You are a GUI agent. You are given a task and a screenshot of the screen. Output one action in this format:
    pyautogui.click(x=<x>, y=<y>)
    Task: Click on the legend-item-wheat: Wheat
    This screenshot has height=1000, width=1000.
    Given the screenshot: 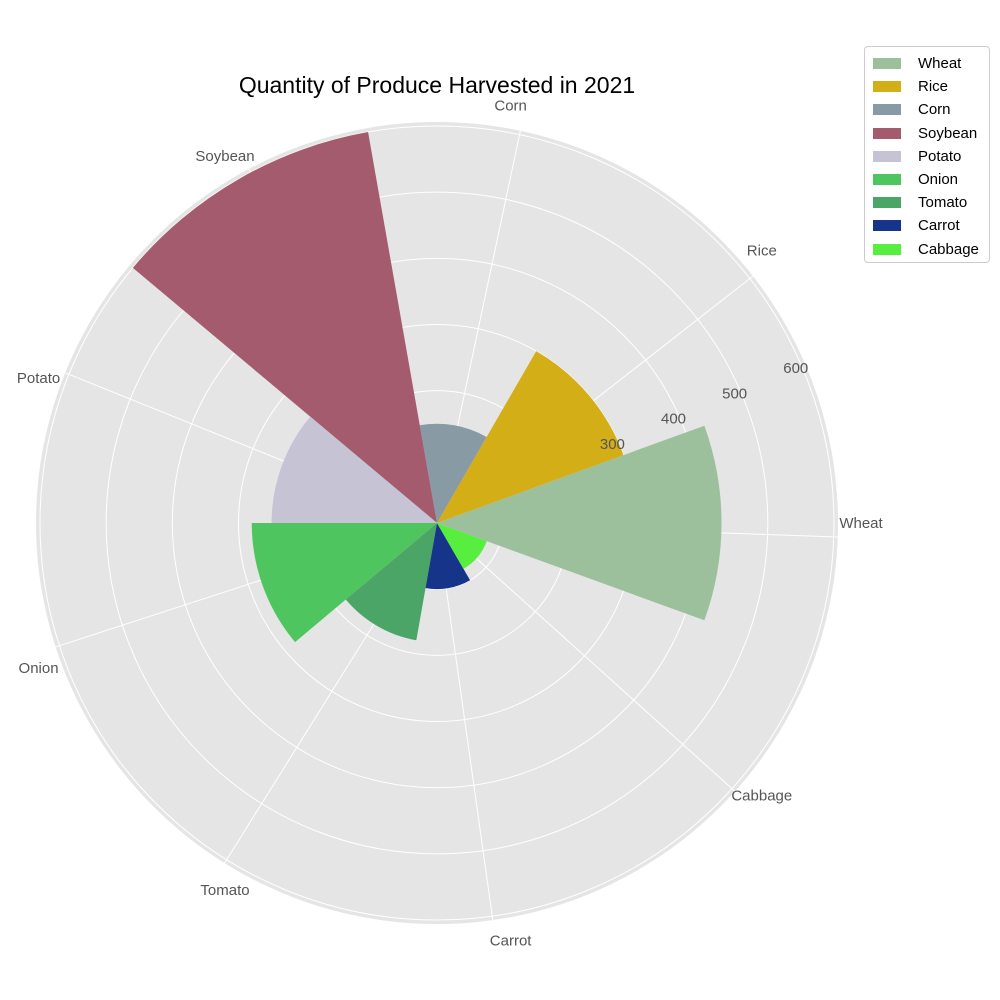 What is the action you would take?
    pyautogui.click(x=931, y=63)
    